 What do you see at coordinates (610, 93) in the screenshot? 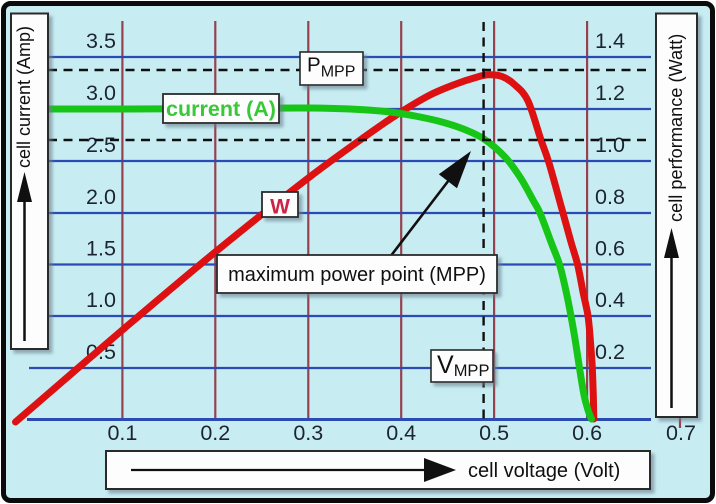
I see `svg-text: 1.2` at bounding box center [610, 93].